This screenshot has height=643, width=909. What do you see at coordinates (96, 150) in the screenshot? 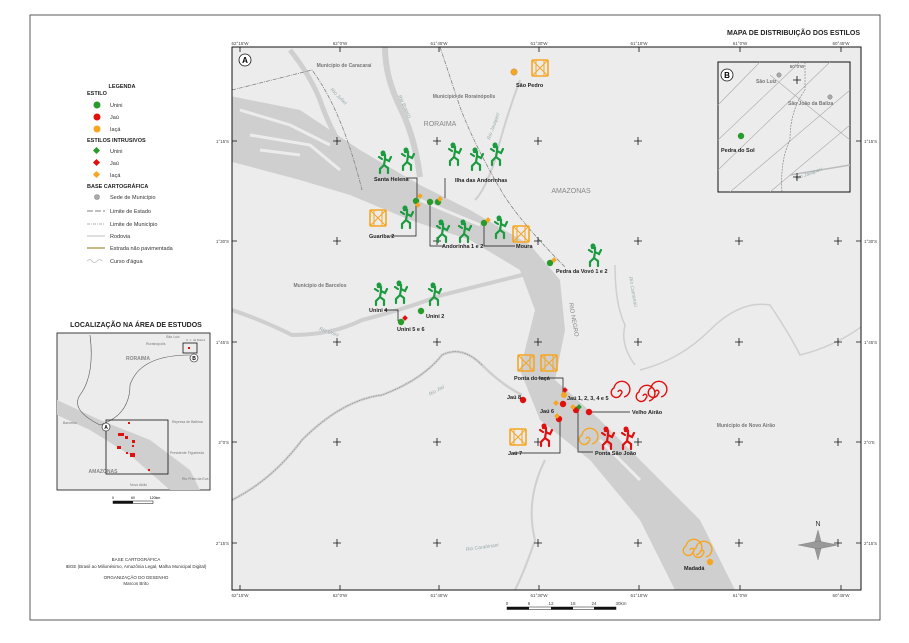
I see `legend-unini-diamond` at bounding box center [96, 150].